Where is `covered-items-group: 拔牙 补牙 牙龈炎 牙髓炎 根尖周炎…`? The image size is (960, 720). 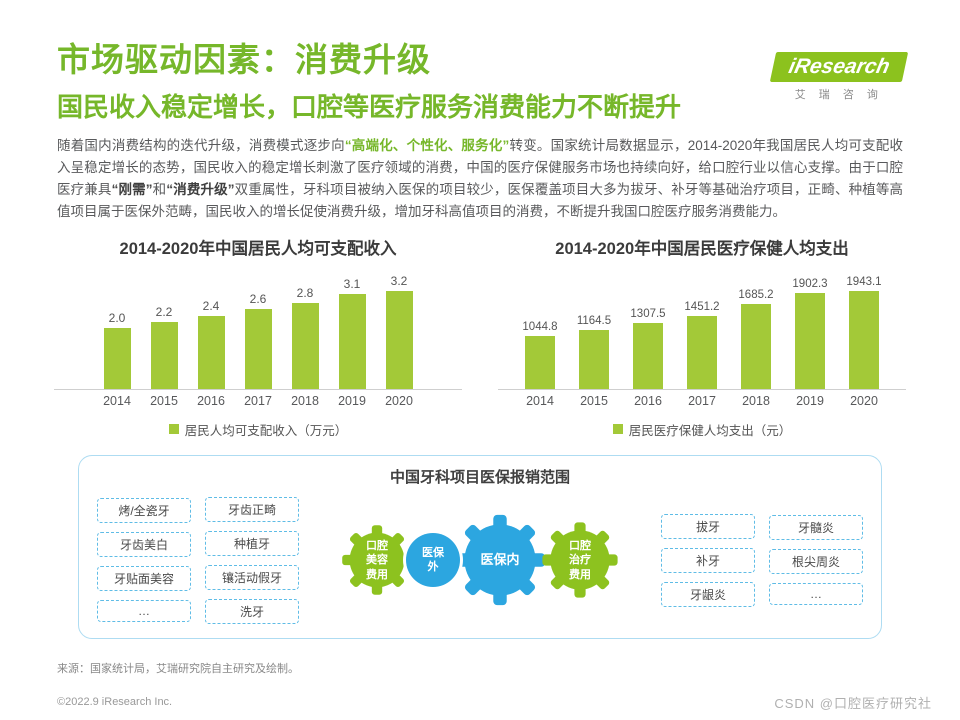 covered-items-group: 拔牙 补牙 牙龈炎 牙髓炎 根尖周炎… is located at coordinates (762, 560).